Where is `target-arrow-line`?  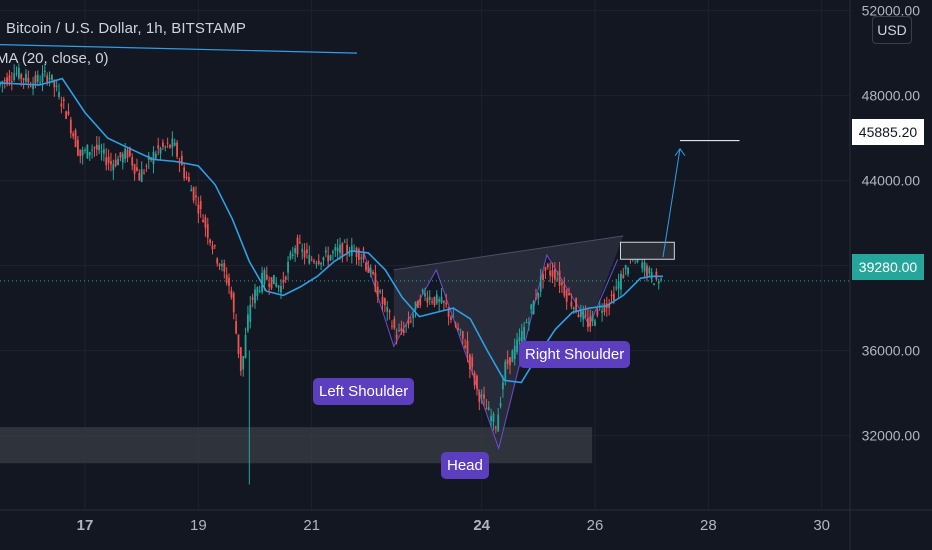 target-arrow-line is located at coordinates (671, 203).